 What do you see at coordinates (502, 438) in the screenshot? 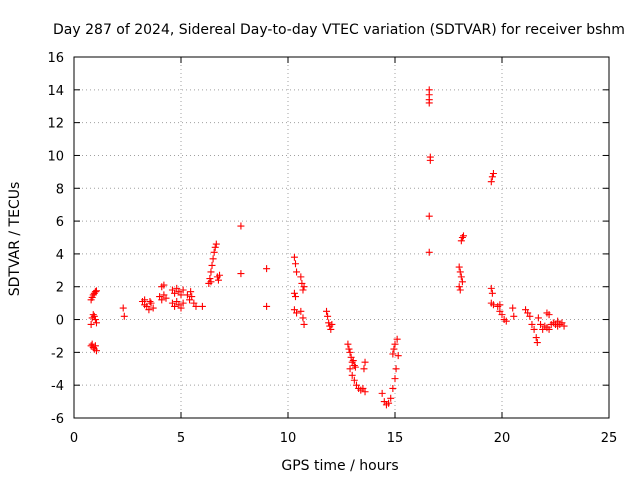
I see `x-tick-label: 20` at bounding box center [502, 438].